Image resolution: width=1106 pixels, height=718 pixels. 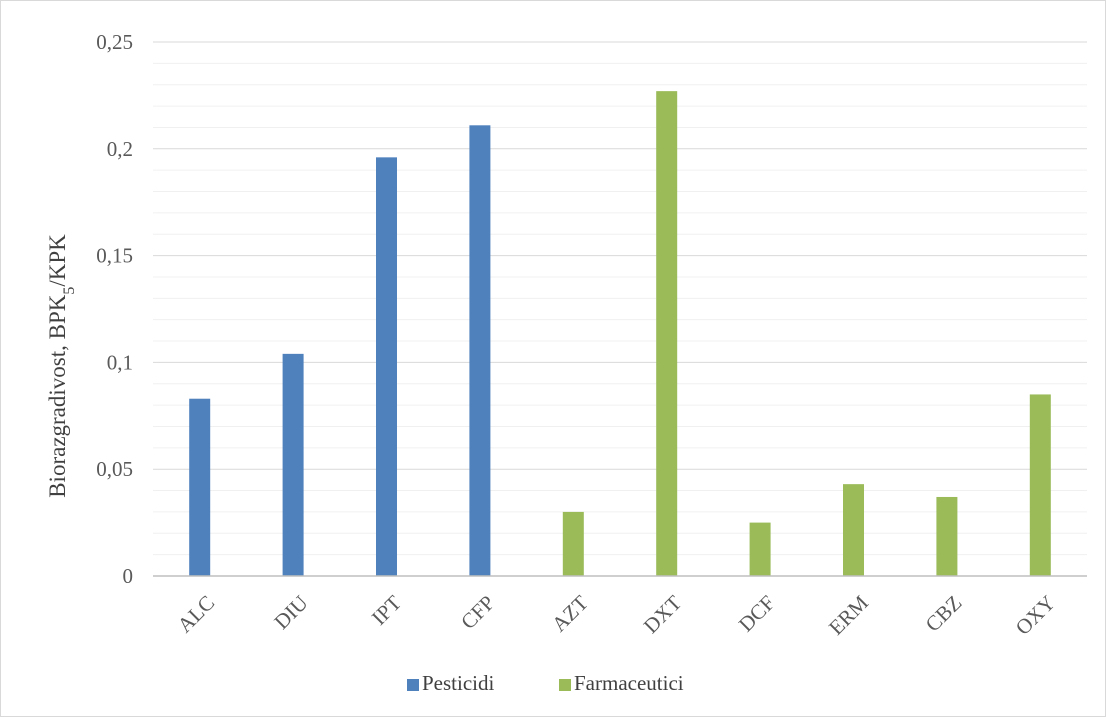 What do you see at coordinates (1040, 485) in the screenshot?
I see `bar-farmaceutici-oxy` at bounding box center [1040, 485].